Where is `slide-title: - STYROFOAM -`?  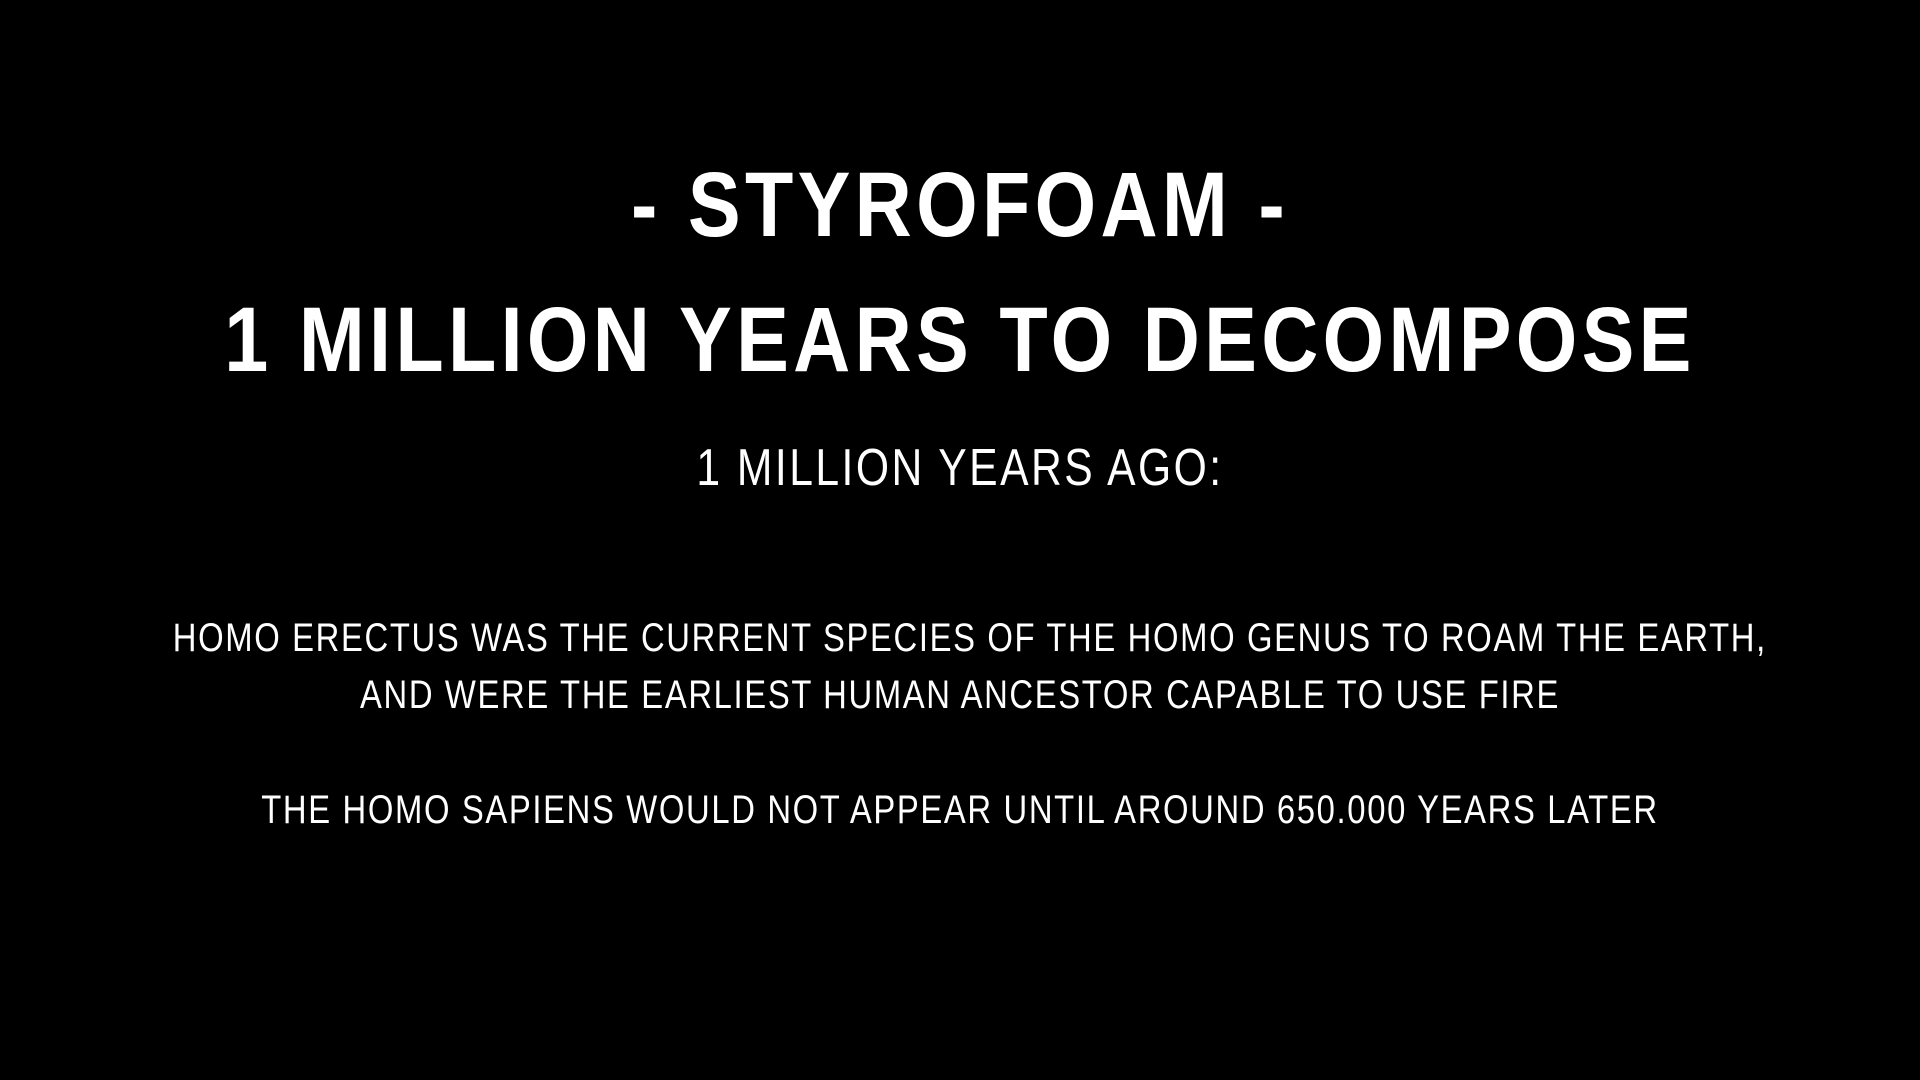
slide-title: - STYROFOAM - is located at coordinates (960, 205).